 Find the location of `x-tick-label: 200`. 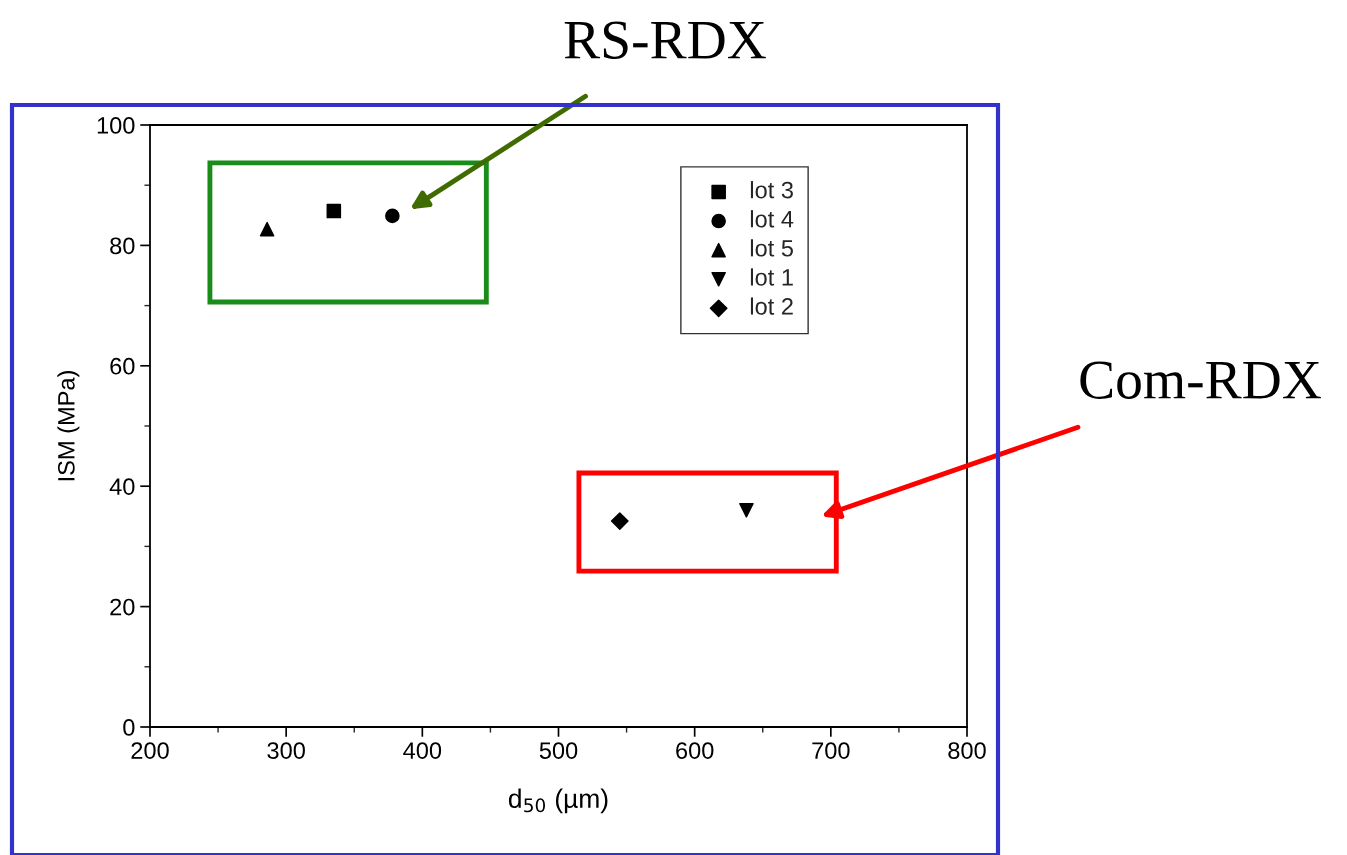

x-tick-label: 200 is located at coordinates (150, 750).